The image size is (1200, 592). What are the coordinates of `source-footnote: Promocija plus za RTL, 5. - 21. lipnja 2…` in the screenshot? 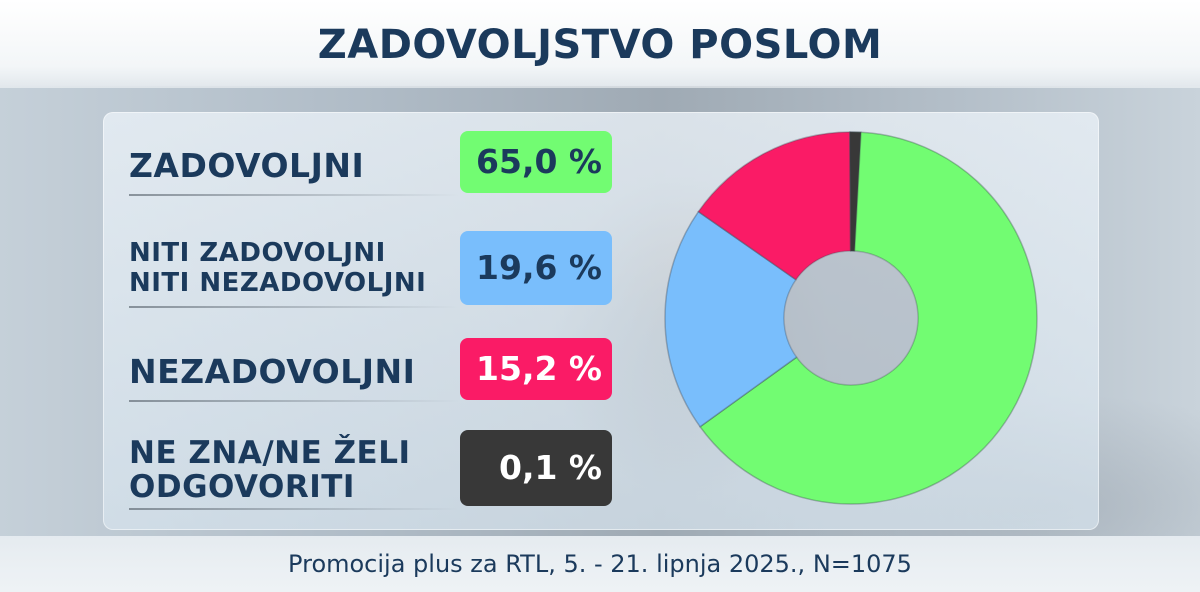 It's located at (600, 564).